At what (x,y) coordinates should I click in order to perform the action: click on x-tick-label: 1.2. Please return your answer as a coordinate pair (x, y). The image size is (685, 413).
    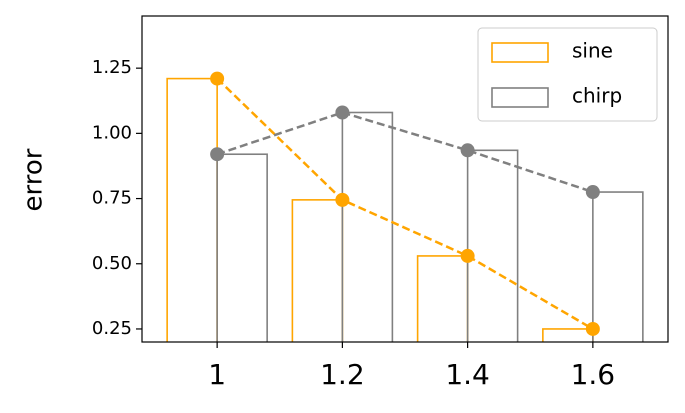
    Looking at the image, I should click on (342, 374).